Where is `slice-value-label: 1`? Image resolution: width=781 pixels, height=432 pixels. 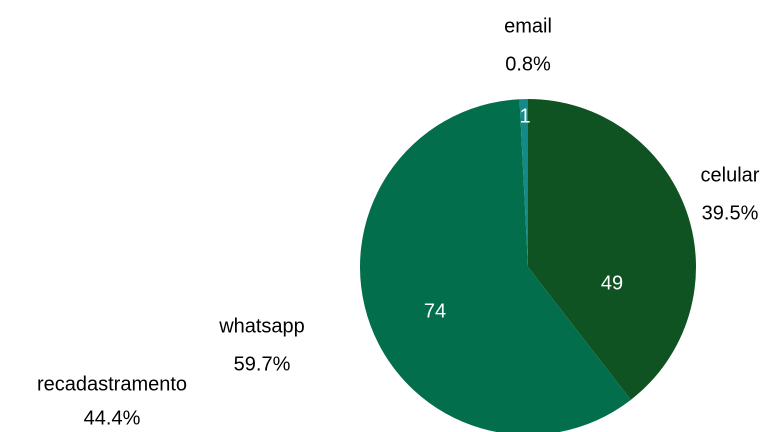
slice-value-label: 1 is located at coordinates (524, 116).